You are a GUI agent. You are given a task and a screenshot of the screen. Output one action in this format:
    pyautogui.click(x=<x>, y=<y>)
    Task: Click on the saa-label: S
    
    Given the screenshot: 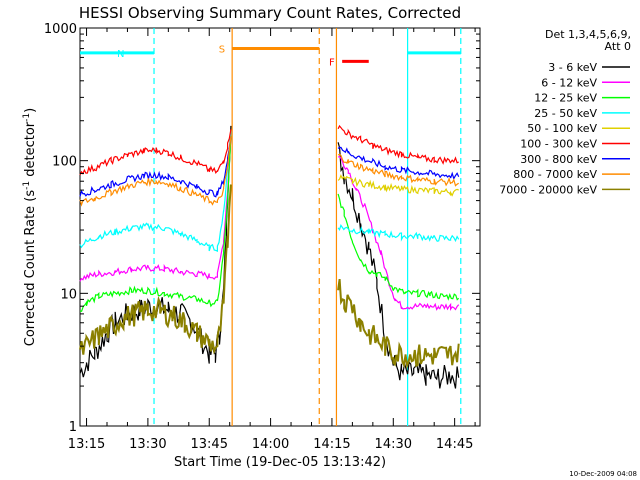 What is the action you would take?
    pyautogui.click(x=222, y=50)
    